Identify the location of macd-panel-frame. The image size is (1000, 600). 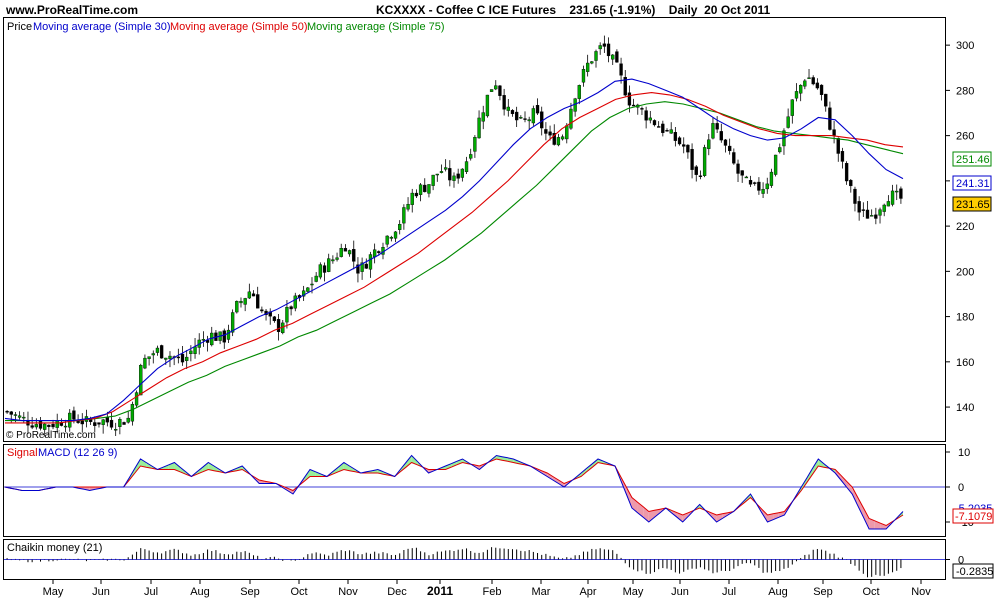
(474, 490).